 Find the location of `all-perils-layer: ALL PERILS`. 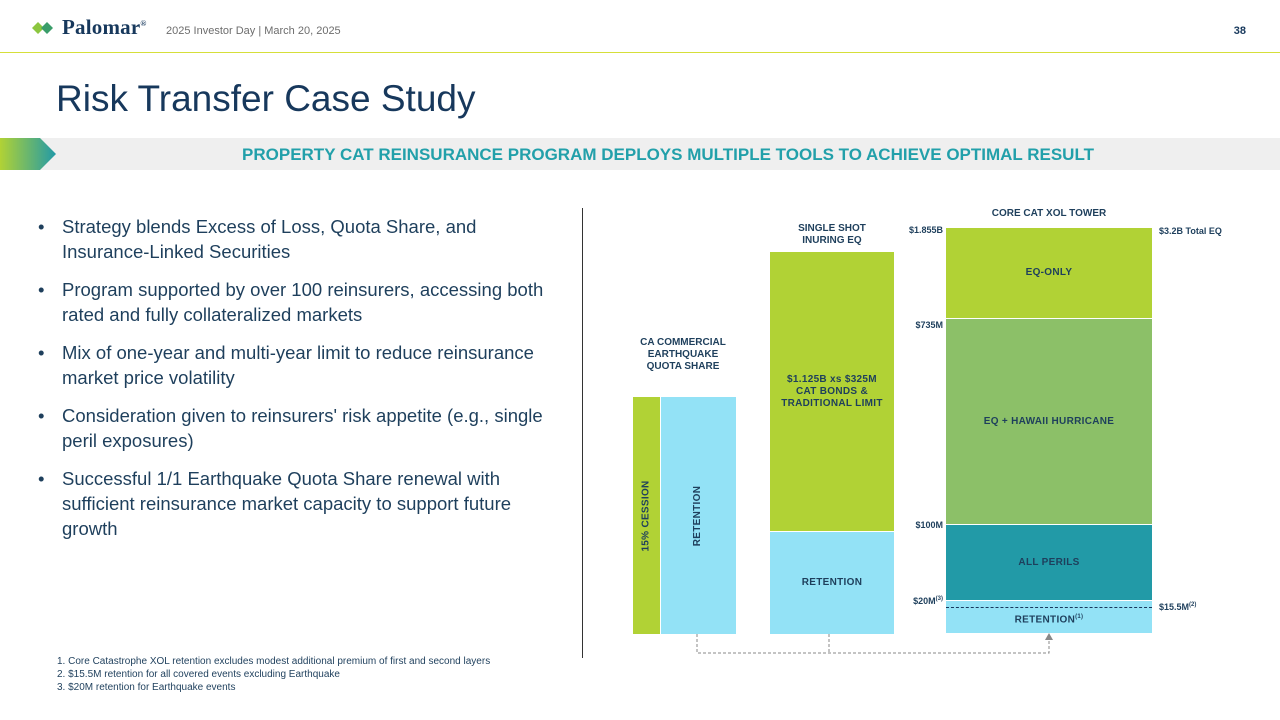

all-perils-layer: ALL PERILS is located at coordinates (1049, 562).